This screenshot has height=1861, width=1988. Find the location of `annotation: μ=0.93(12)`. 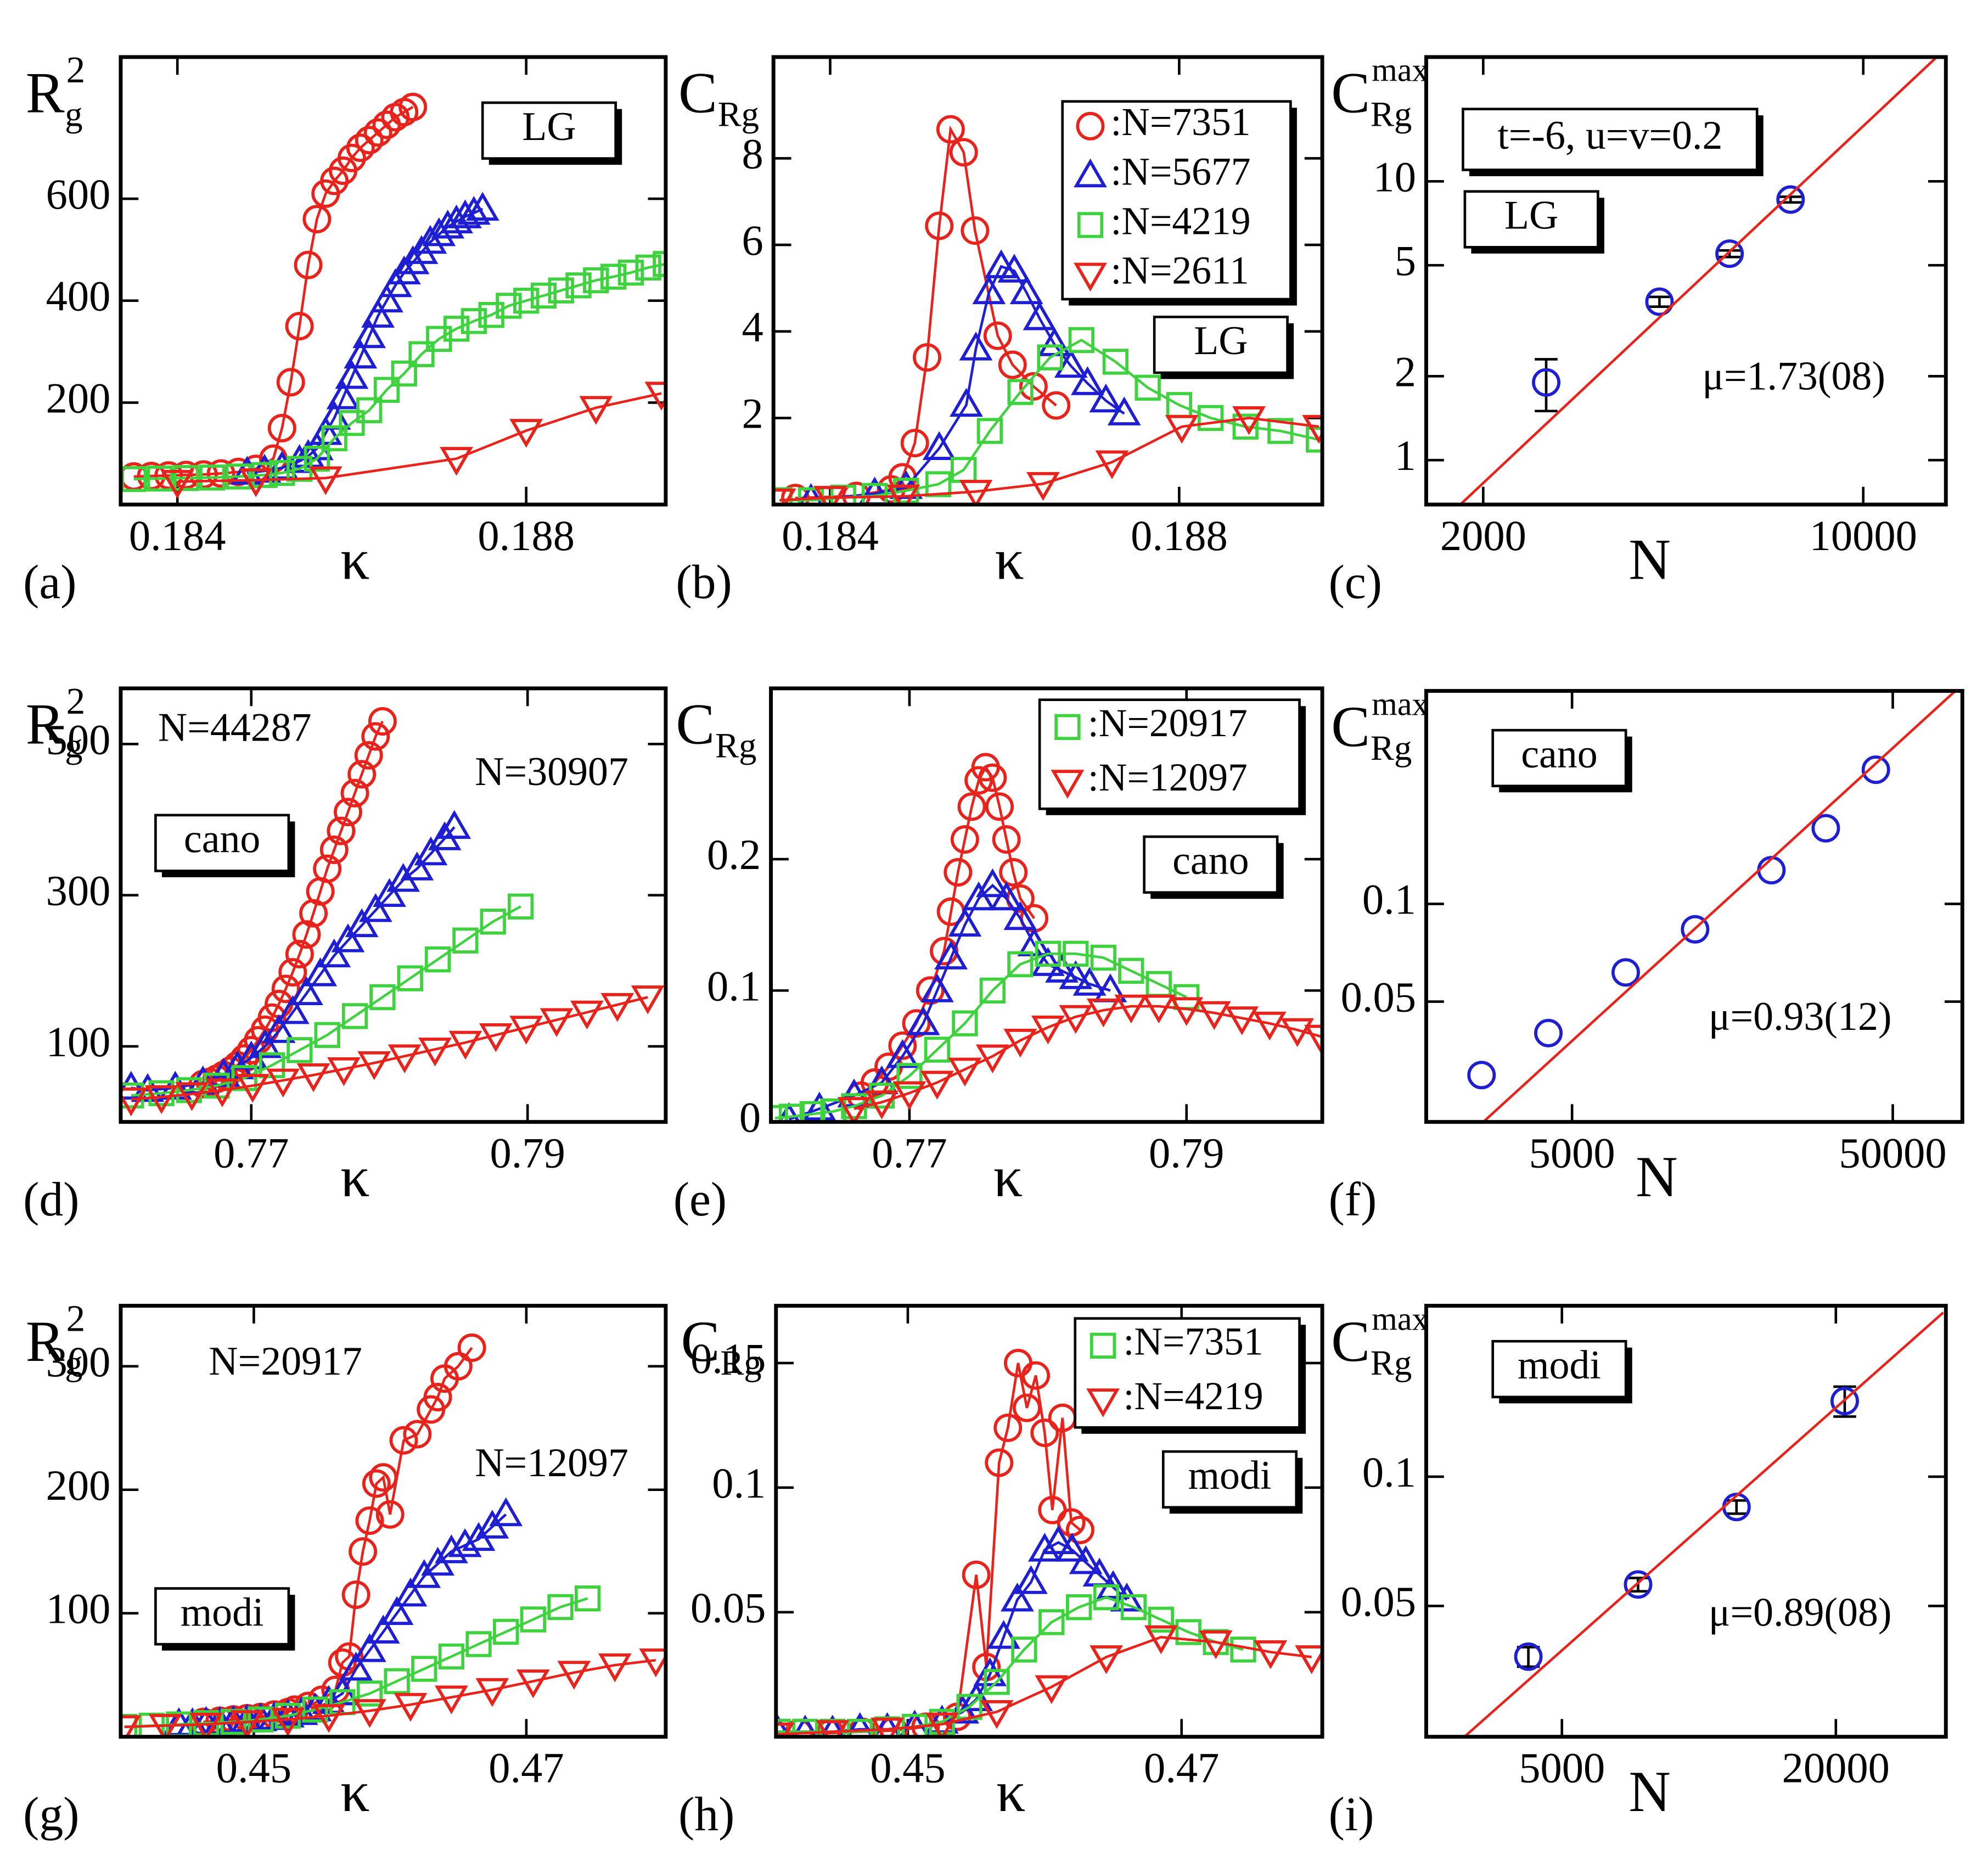

annotation: μ=0.93(12) is located at coordinates (1800, 1016).